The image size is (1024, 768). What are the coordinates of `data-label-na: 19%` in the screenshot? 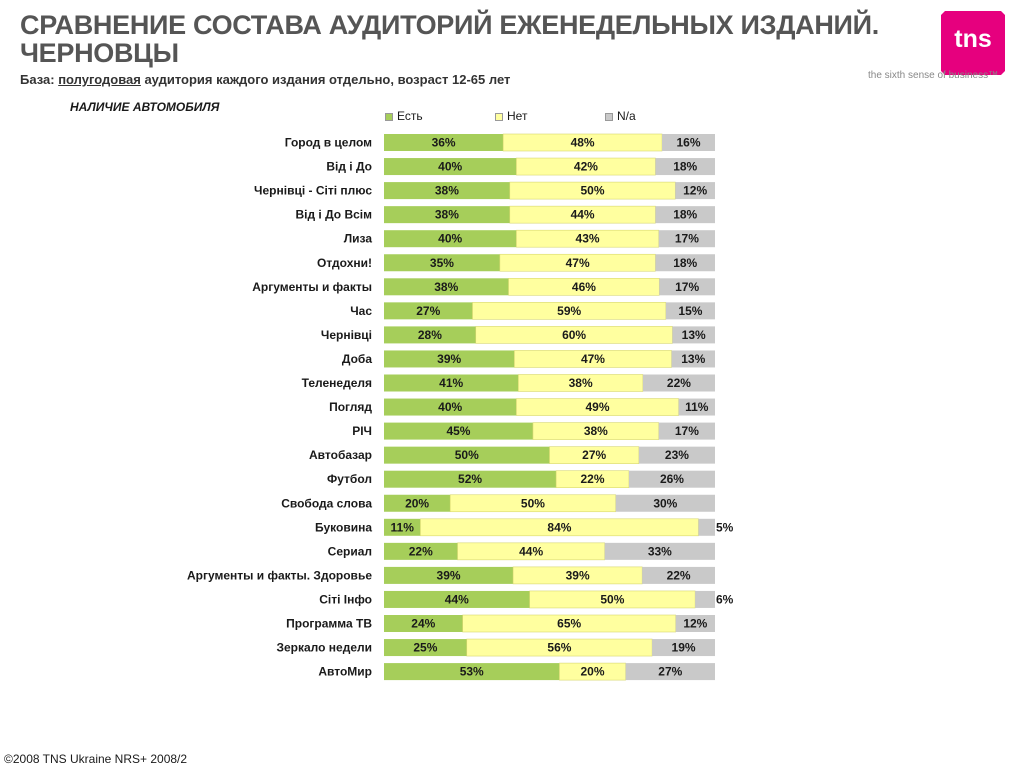 It's located at (684, 648).